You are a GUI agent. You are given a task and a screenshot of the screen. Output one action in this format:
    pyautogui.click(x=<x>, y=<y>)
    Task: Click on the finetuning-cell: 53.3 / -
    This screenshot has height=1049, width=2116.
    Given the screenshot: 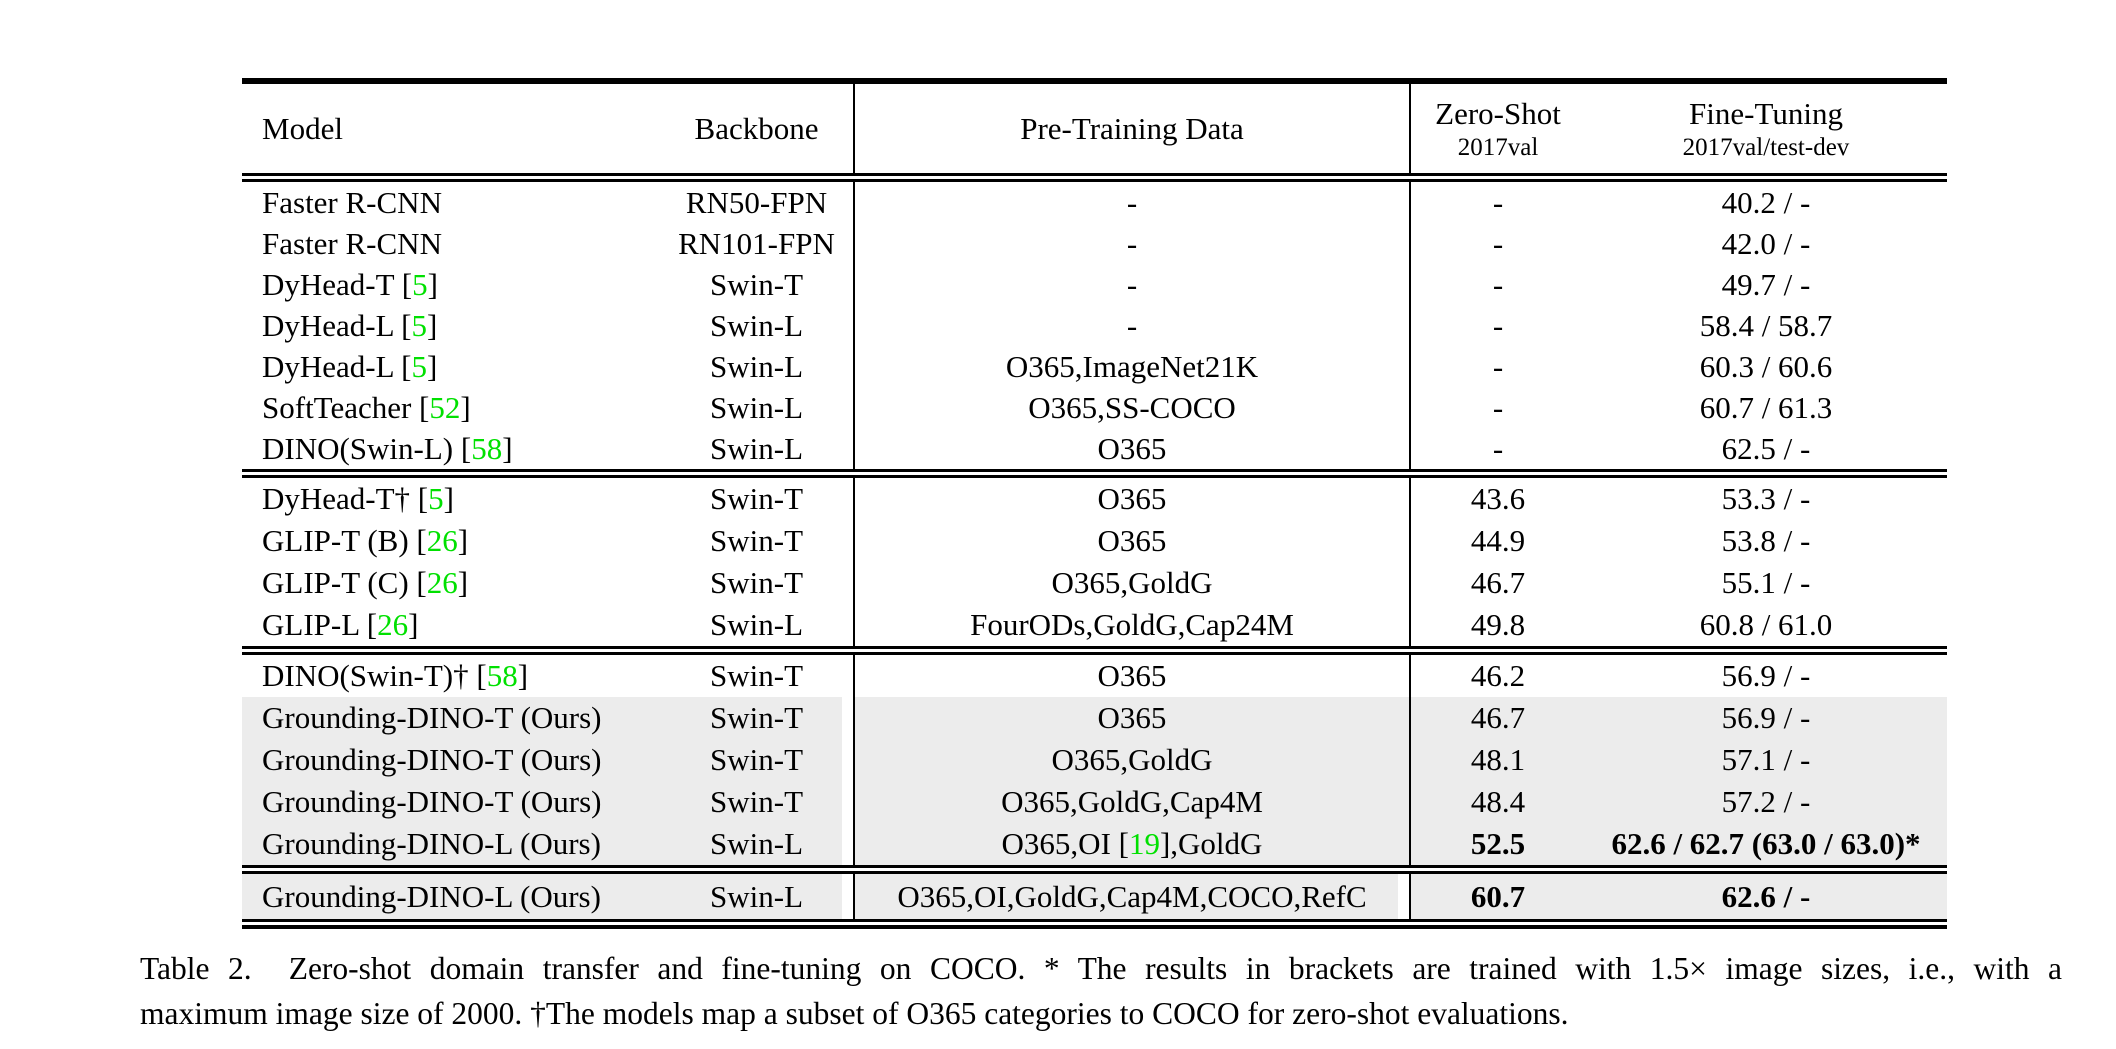 What is the action you would take?
    pyautogui.click(x=1766, y=499)
    